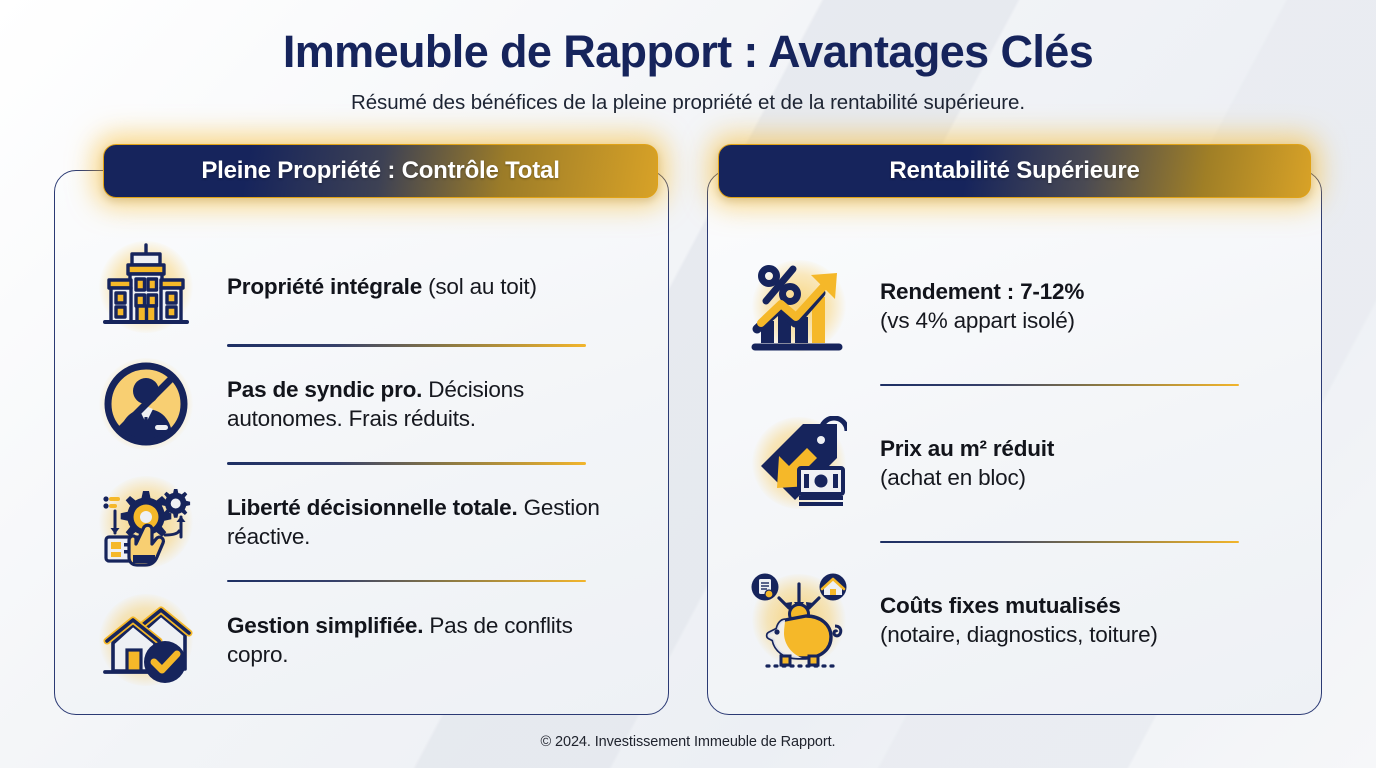 The height and width of the screenshot is (768, 1376). Describe the element at coordinates (325, 390) in the screenshot. I see `list-item-bold: Pas de syndic pro.` at that location.